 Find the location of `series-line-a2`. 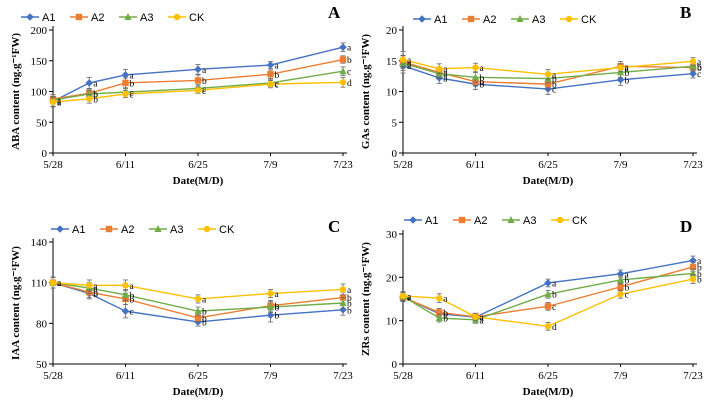

series-line-a2 is located at coordinates (548, 292).